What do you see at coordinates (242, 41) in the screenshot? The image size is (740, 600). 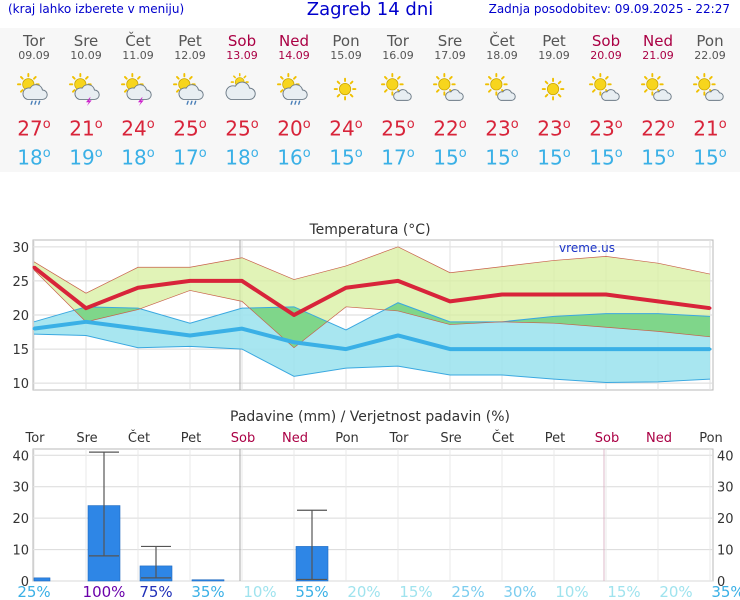 I see `day-name: Sob` at bounding box center [242, 41].